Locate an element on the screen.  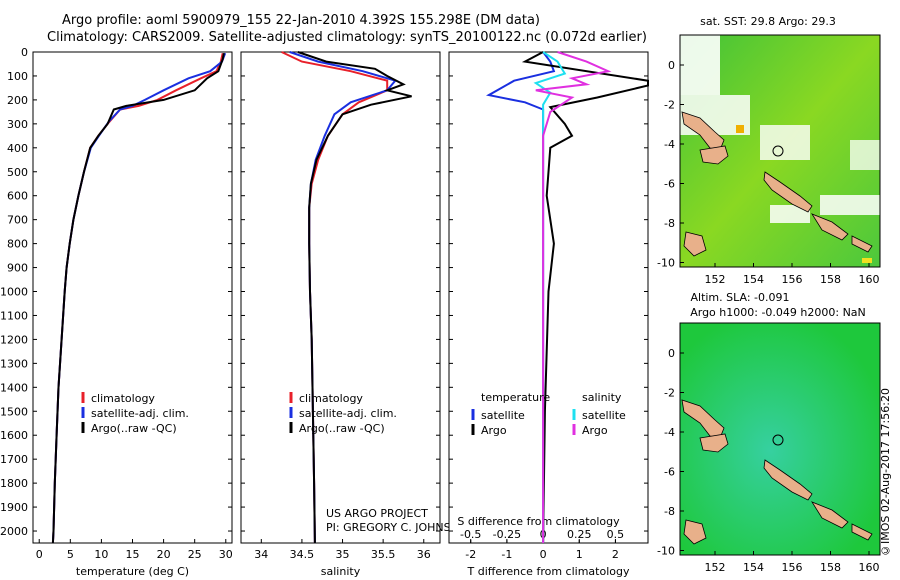
argo-location-marker-sla is located at coordinates (778, 440).